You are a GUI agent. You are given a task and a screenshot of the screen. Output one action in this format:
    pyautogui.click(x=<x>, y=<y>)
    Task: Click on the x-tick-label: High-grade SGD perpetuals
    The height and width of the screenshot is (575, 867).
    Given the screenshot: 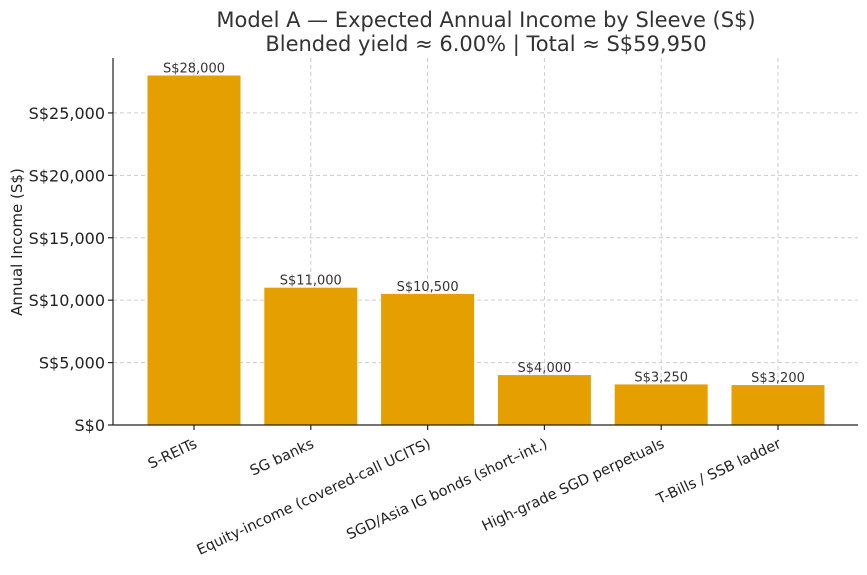 What is the action you would take?
    pyautogui.click(x=573, y=485)
    